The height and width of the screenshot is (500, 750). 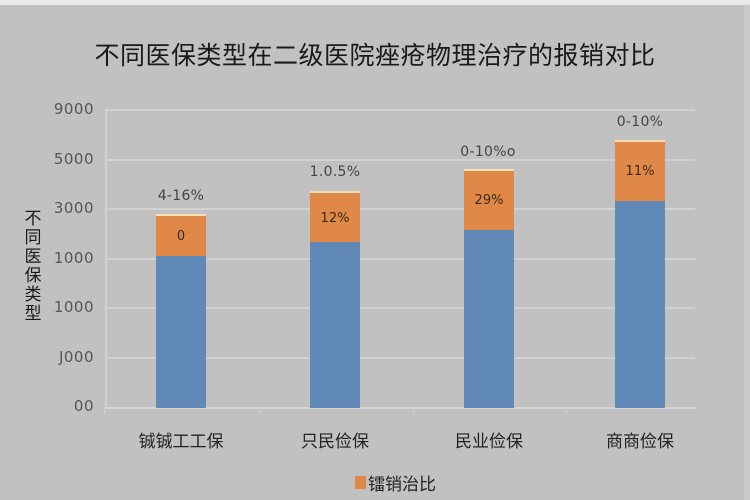 I want to click on x-category-label: 民业俭保, so click(x=489, y=442).